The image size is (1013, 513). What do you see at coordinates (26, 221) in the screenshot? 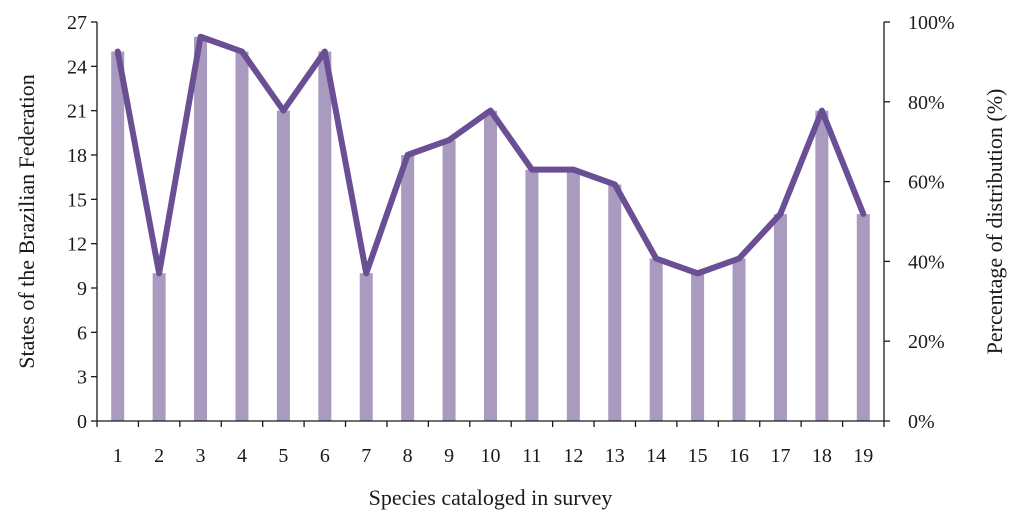
I see `y-axis-title: States of the Brazilian Federation` at bounding box center [26, 221].